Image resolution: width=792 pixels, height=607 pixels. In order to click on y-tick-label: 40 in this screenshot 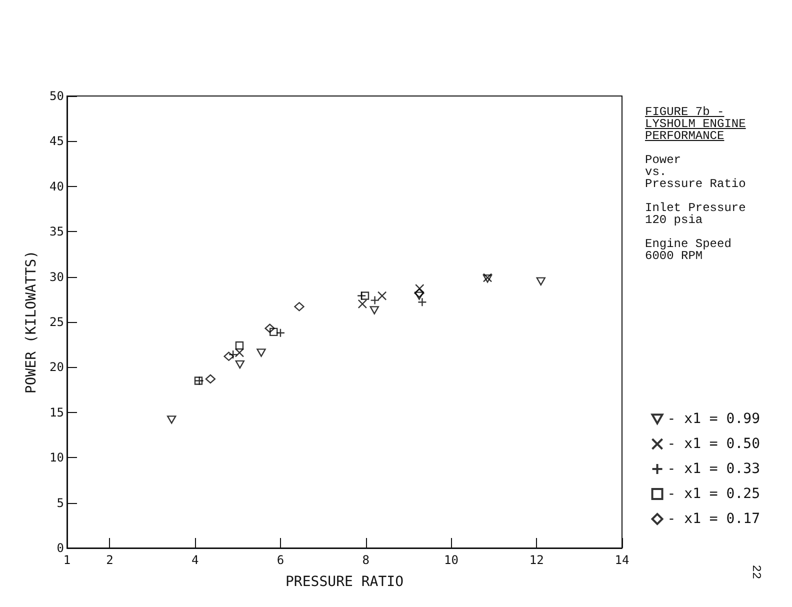, I will do `click(57, 186)`.